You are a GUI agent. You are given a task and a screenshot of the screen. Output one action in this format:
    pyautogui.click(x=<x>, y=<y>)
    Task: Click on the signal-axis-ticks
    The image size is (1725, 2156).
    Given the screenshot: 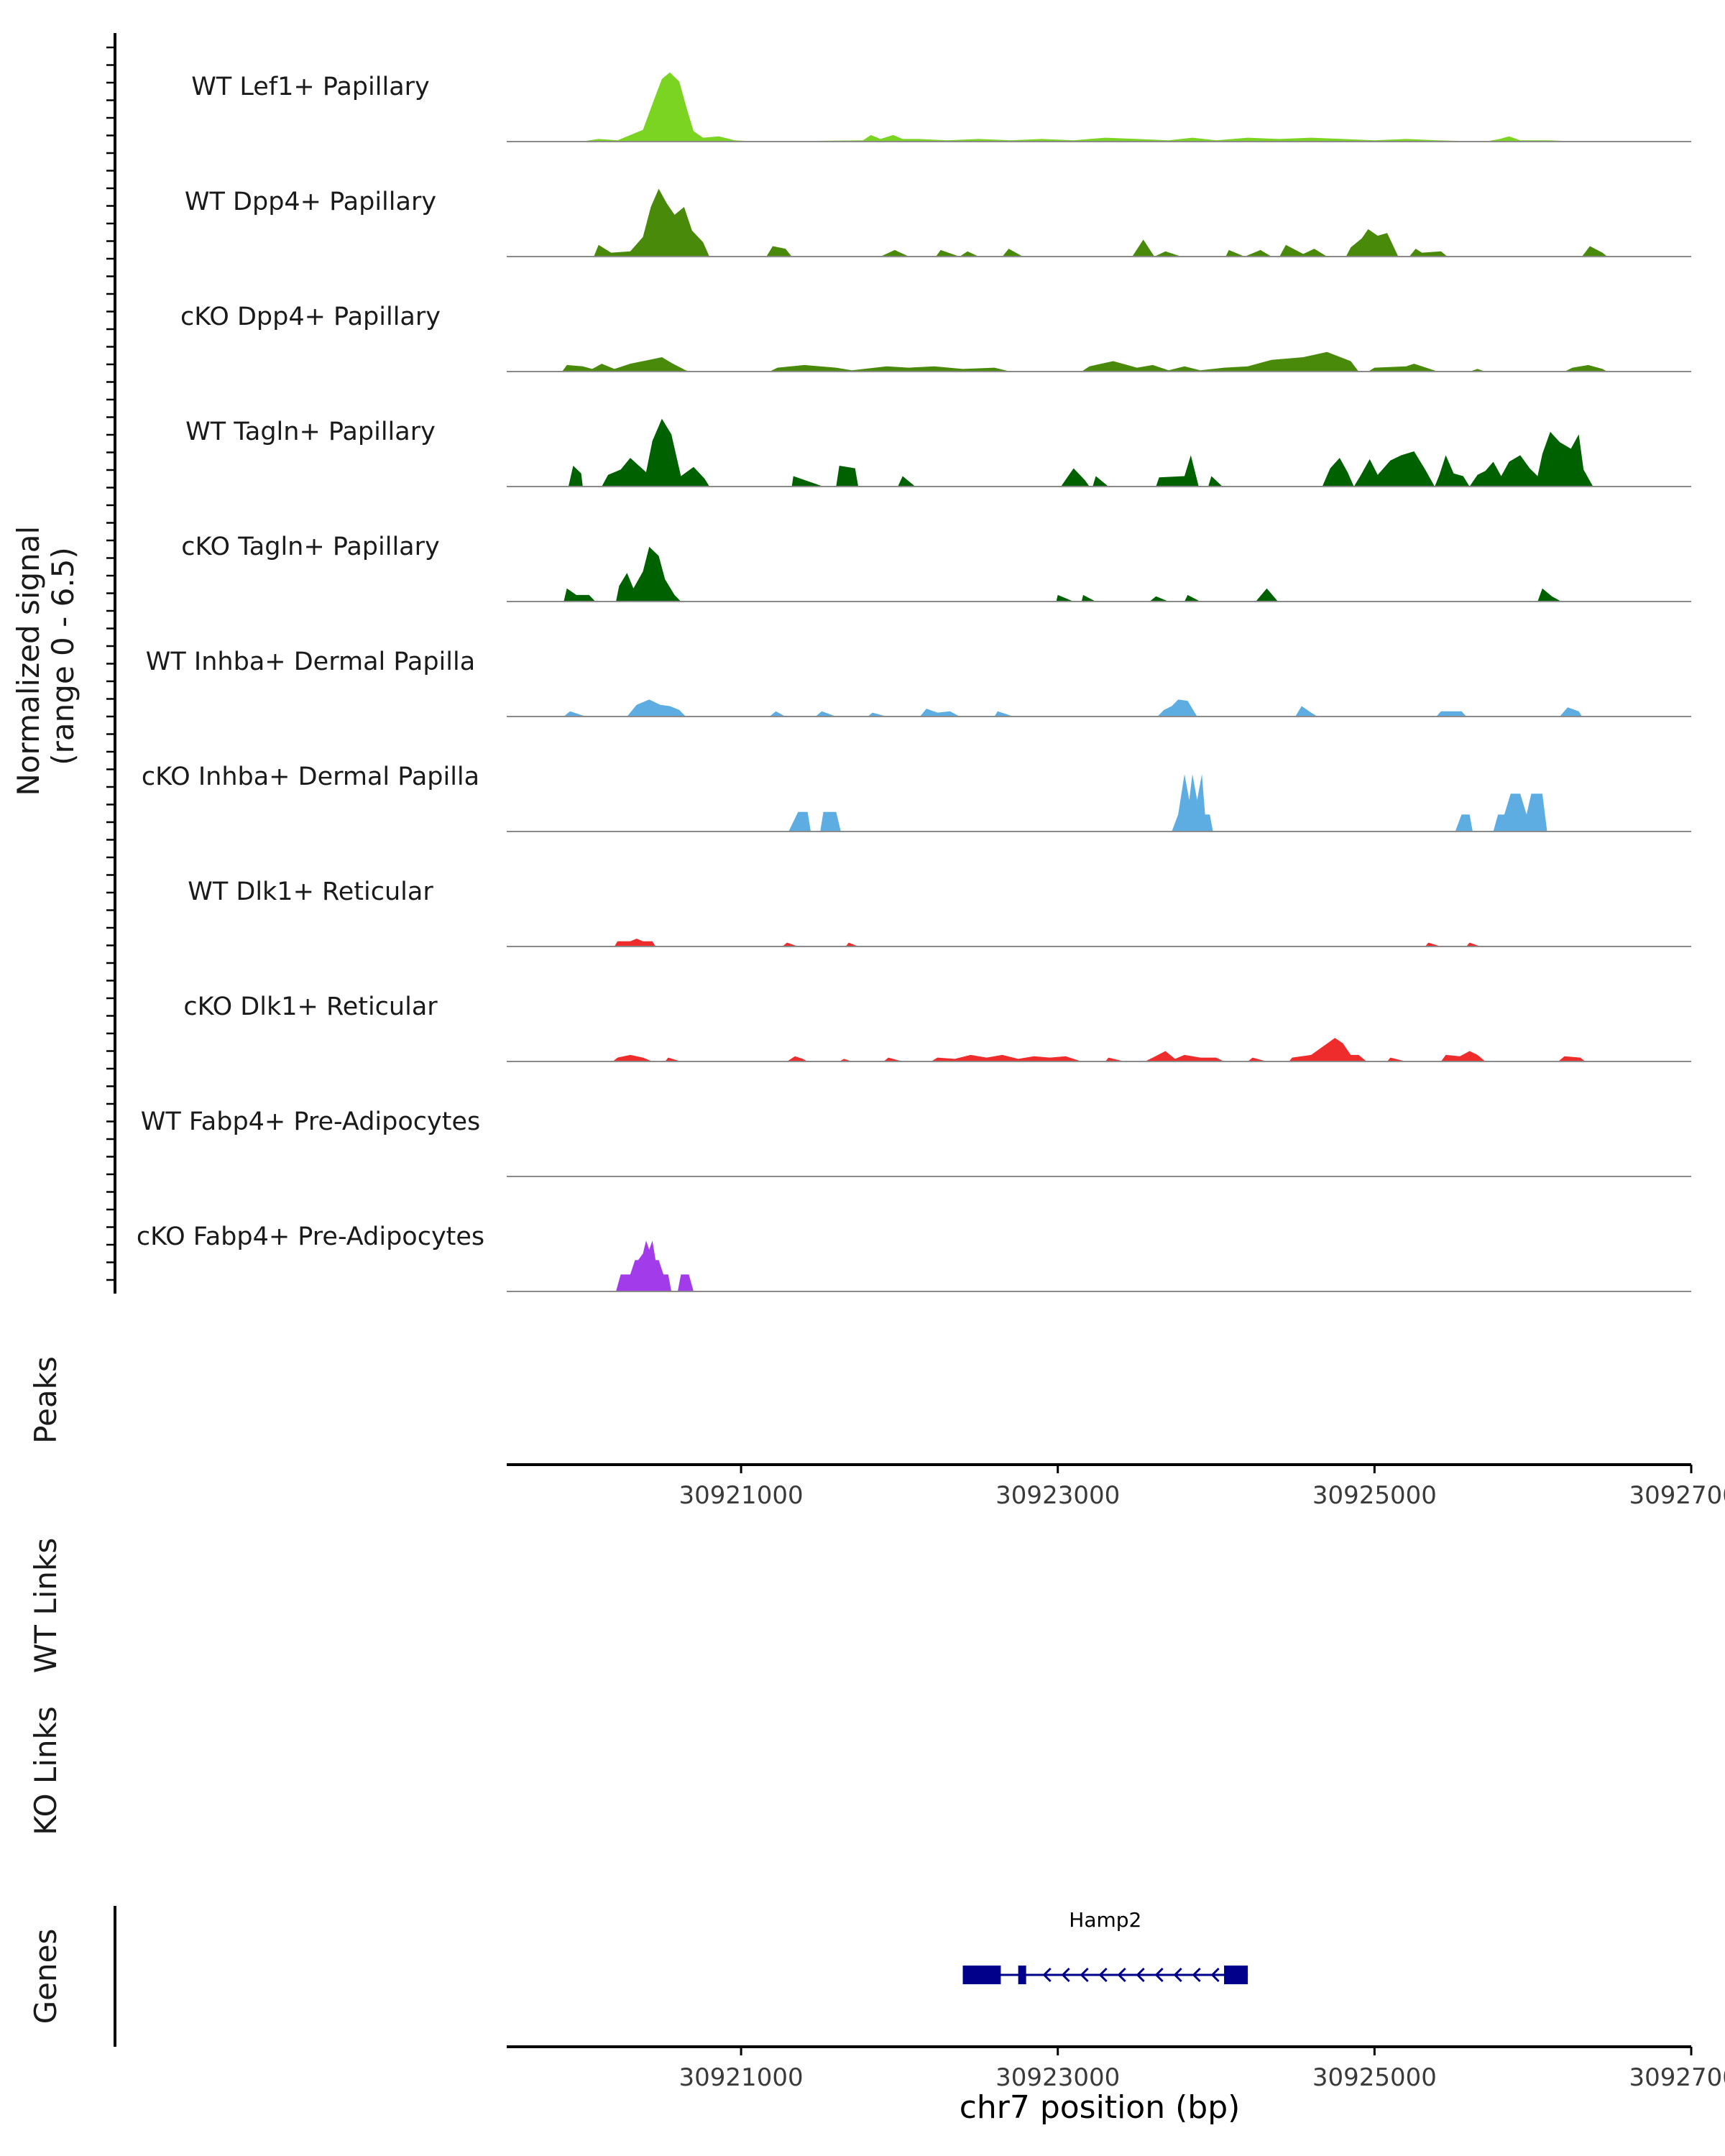 What is the action you would take?
    pyautogui.click(x=110, y=663)
    